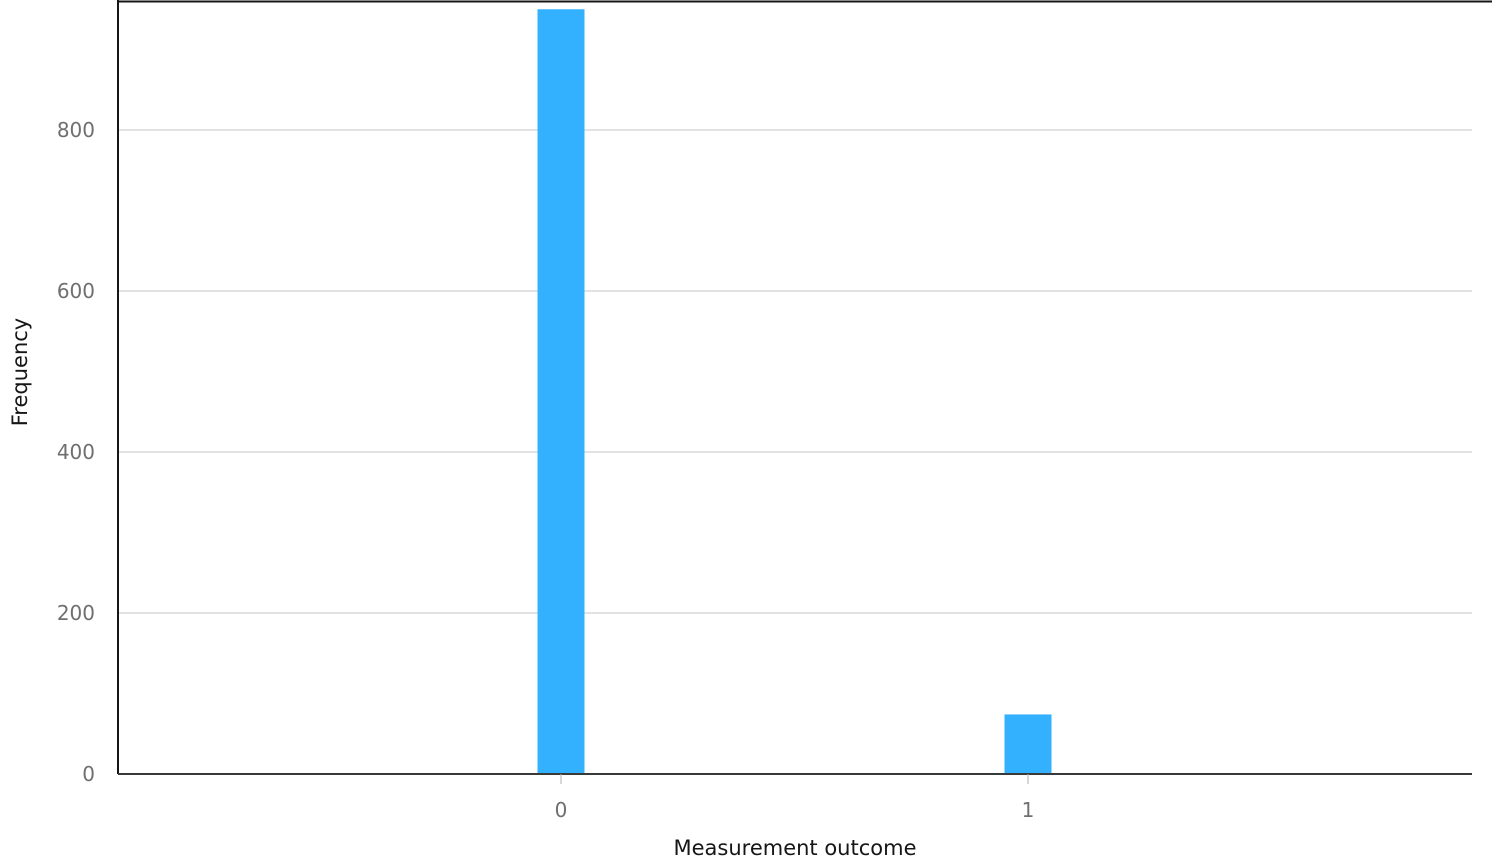 The height and width of the screenshot is (861, 1492). Describe the element at coordinates (88, 774) in the screenshot. I see `y-tick-label: 0` at that location.